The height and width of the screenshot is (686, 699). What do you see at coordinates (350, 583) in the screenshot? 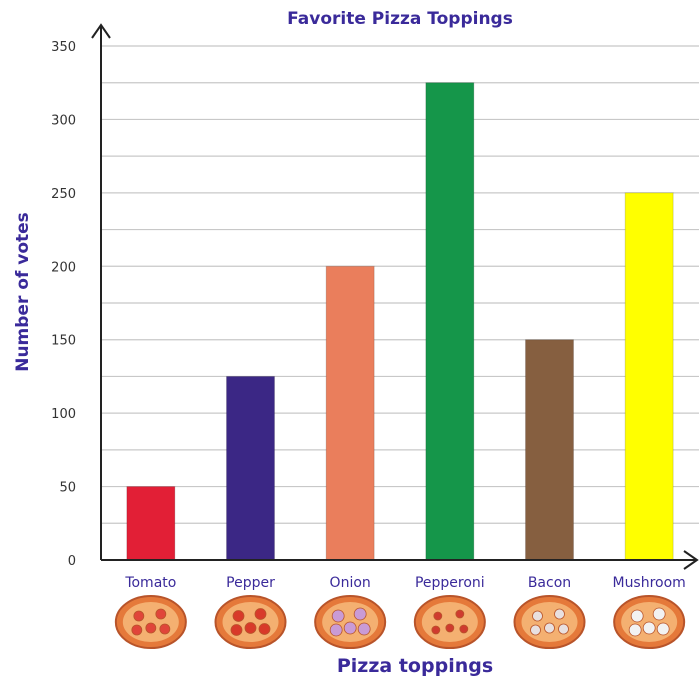
I see `x-tick-label: Onion` at bounding box center [350, 583].